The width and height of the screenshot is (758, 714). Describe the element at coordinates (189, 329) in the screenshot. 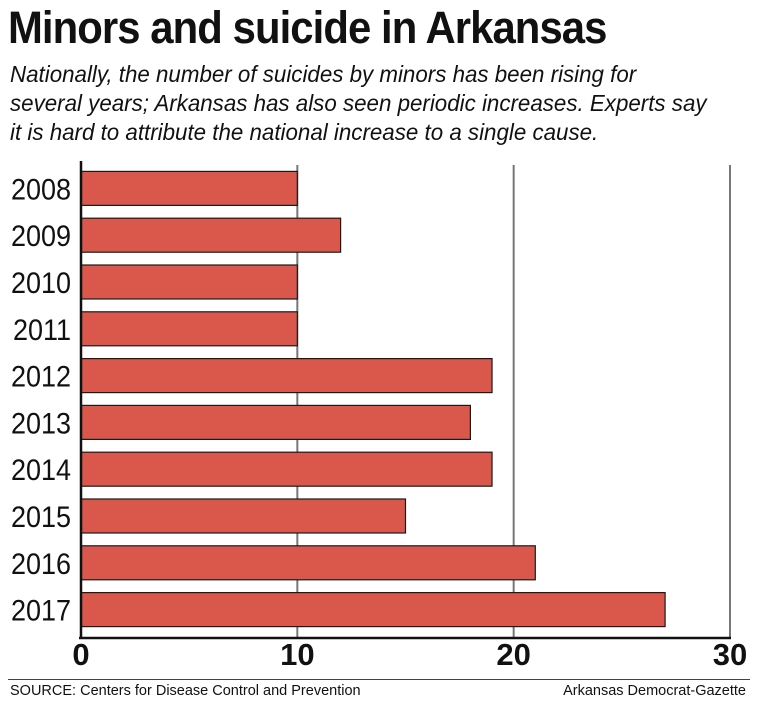

I see `bar-2011` at that location.